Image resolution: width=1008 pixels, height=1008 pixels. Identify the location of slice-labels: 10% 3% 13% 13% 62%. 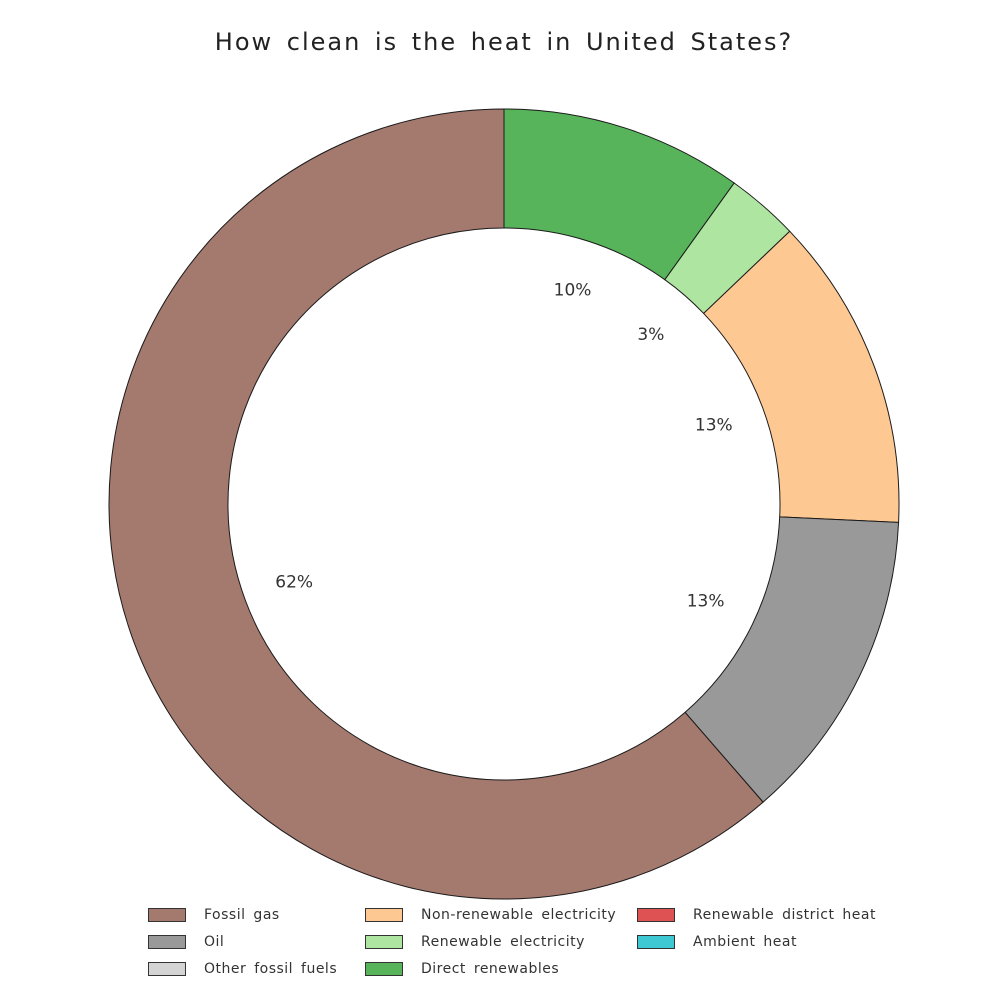
(503, 446).